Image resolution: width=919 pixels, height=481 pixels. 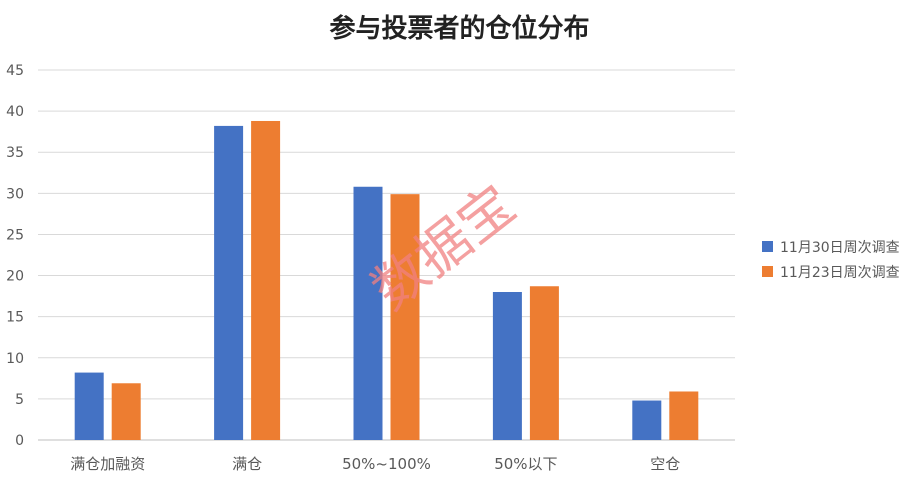 What do you see at coordinates (19, 400) in the screenshot?
I see `y-tick-label: 5` at bounding box center [19, 400].